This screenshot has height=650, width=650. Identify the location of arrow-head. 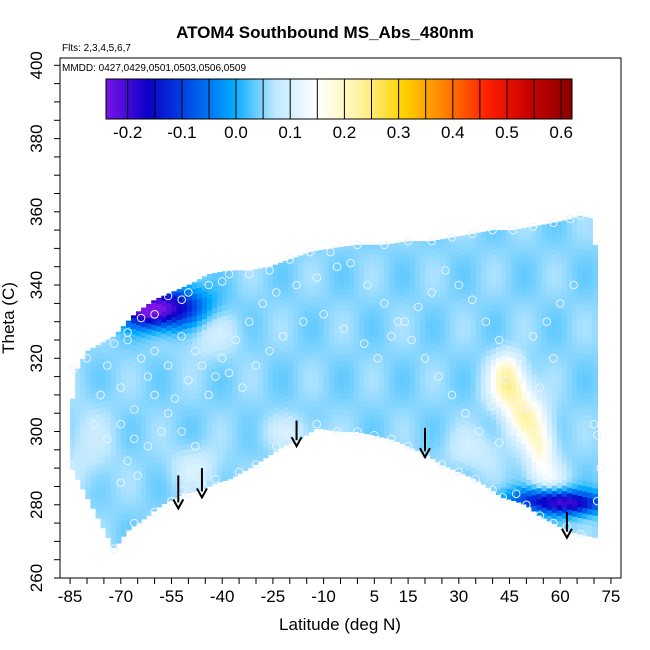
(296, 442).